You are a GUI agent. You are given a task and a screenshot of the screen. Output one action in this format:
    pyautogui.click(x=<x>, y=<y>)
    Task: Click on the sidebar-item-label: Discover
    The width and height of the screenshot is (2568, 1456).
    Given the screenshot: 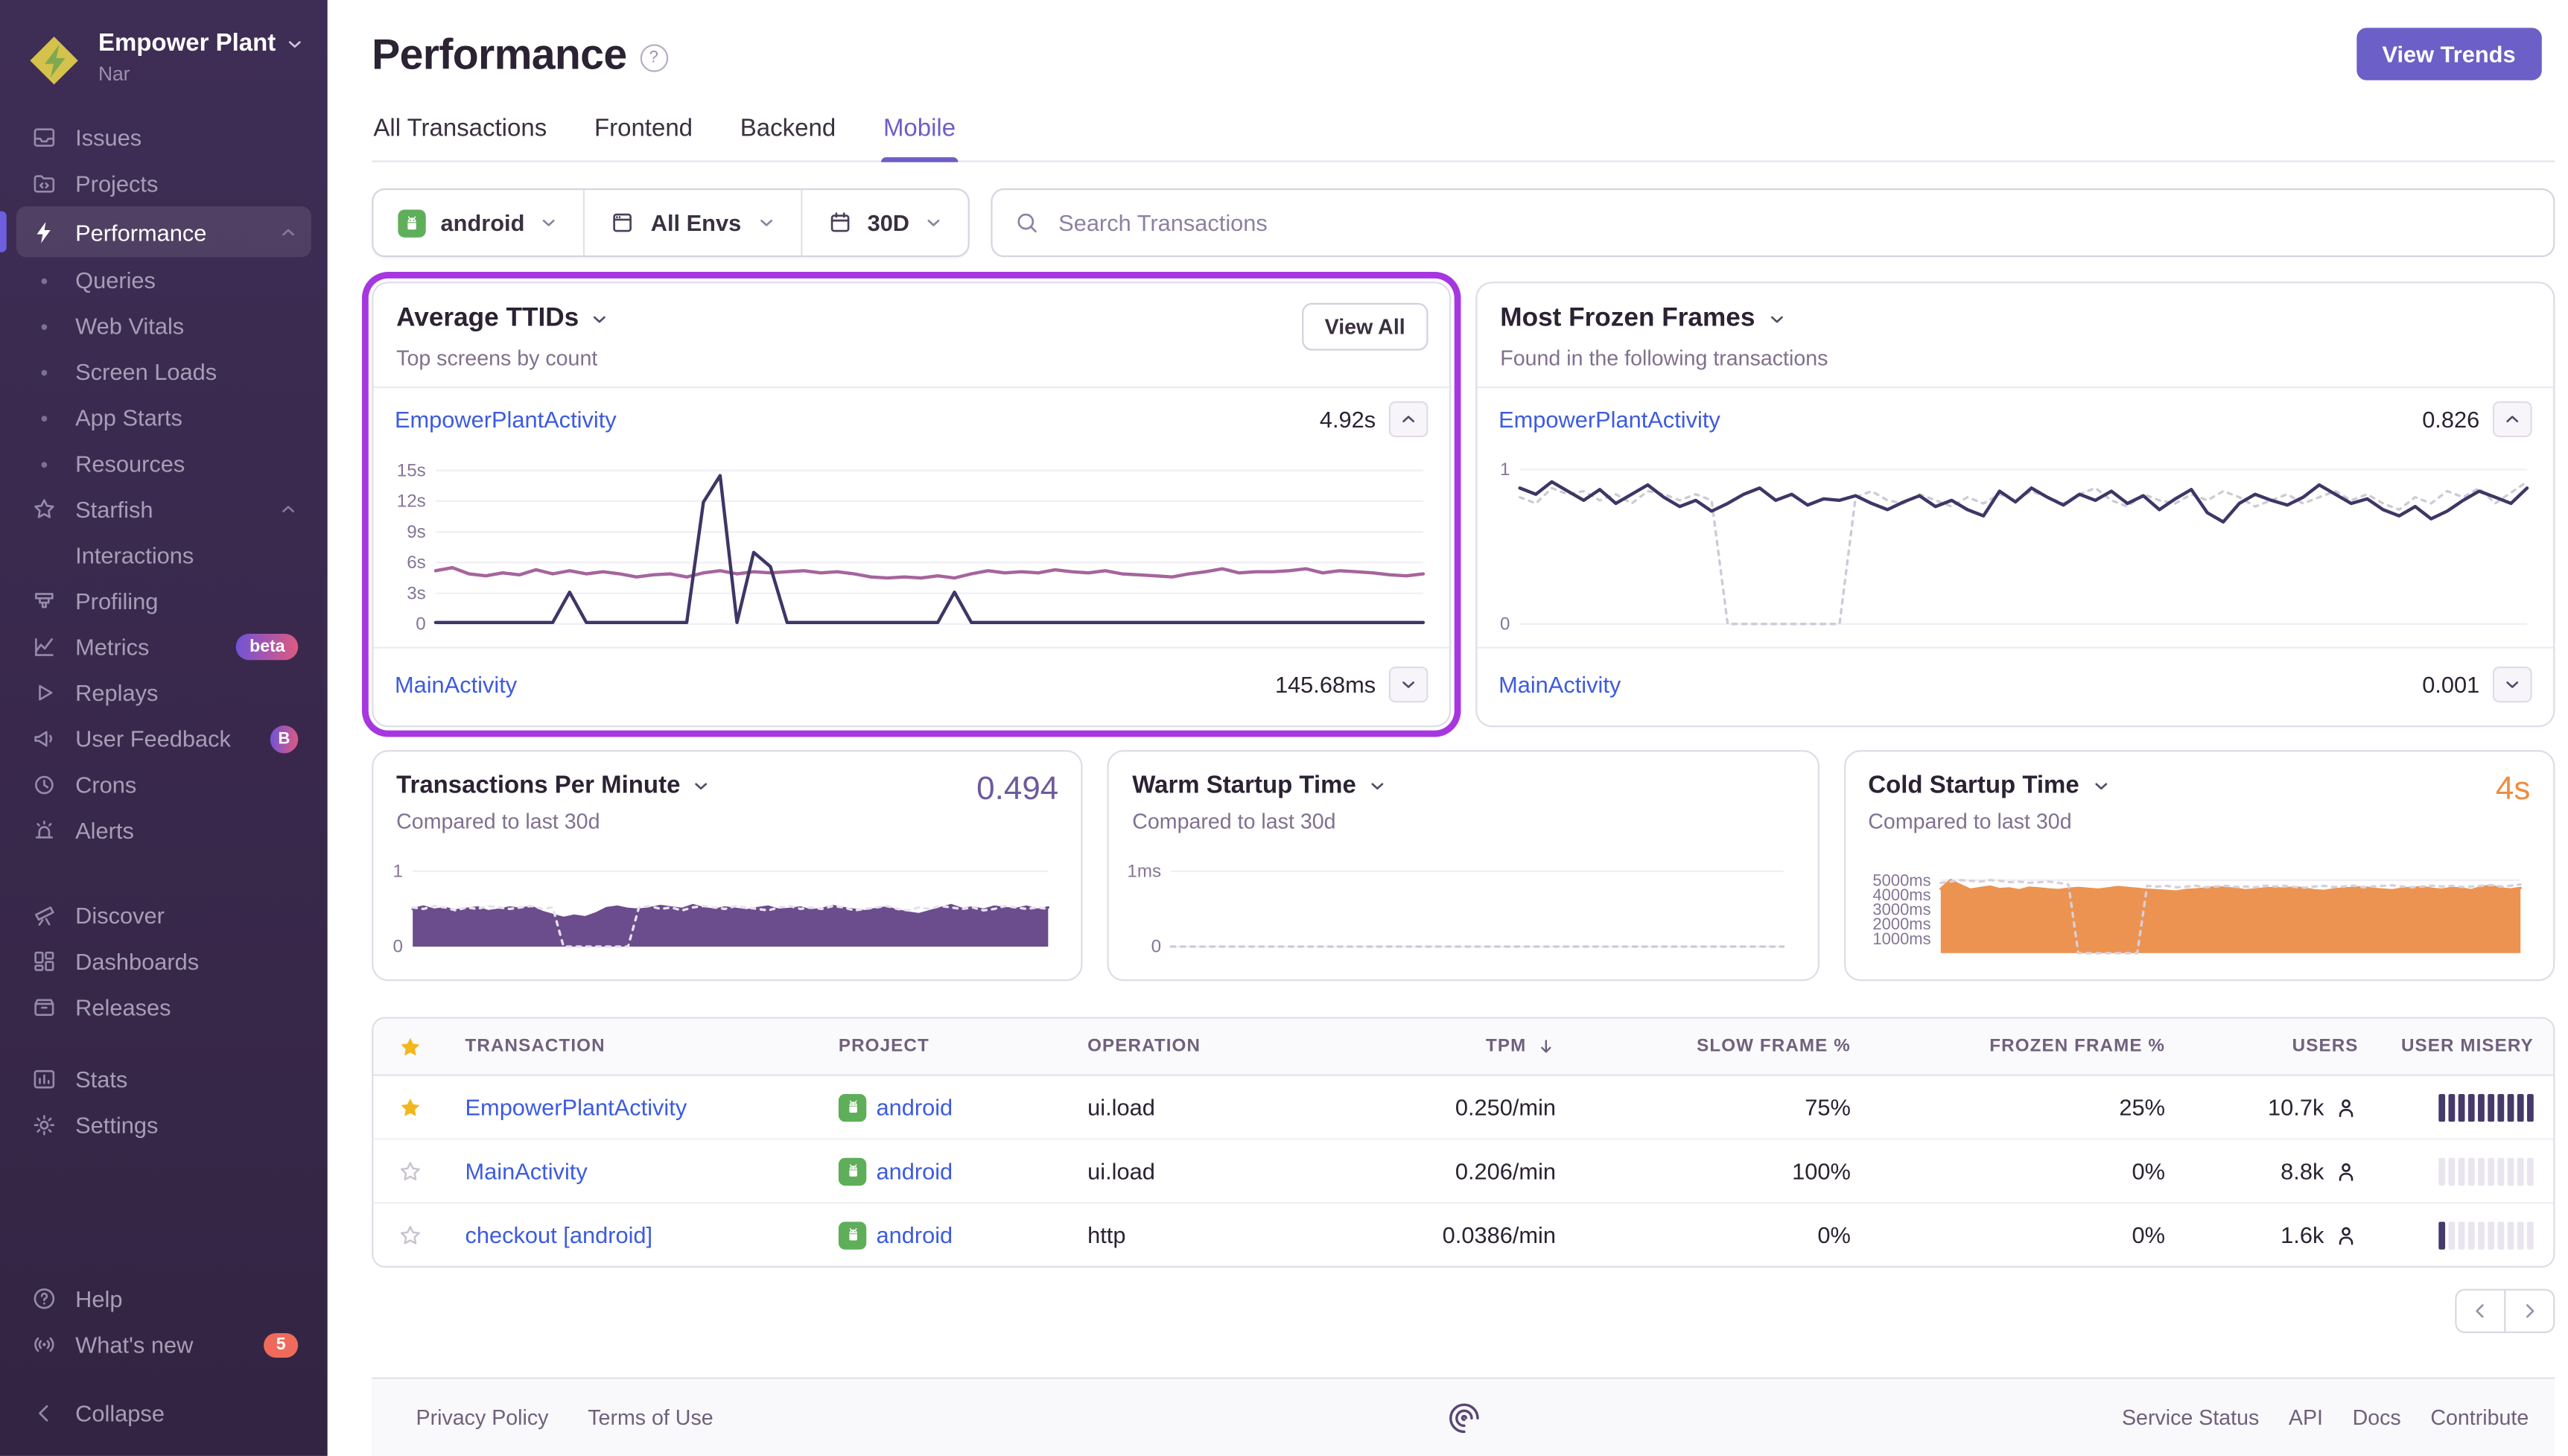 What is the action you would take?
    pyautogui.click(x=120, y=915)
    